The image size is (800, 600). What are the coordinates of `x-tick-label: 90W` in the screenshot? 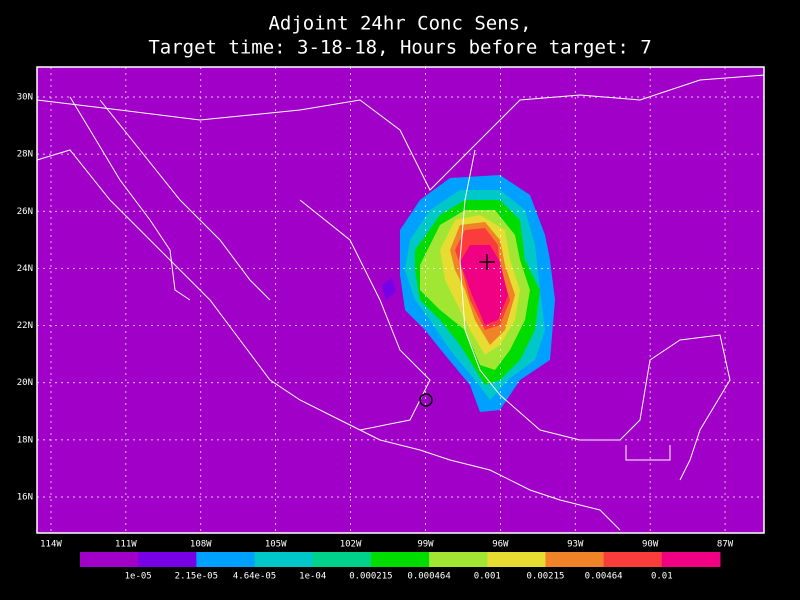 It's located at (650, 545).